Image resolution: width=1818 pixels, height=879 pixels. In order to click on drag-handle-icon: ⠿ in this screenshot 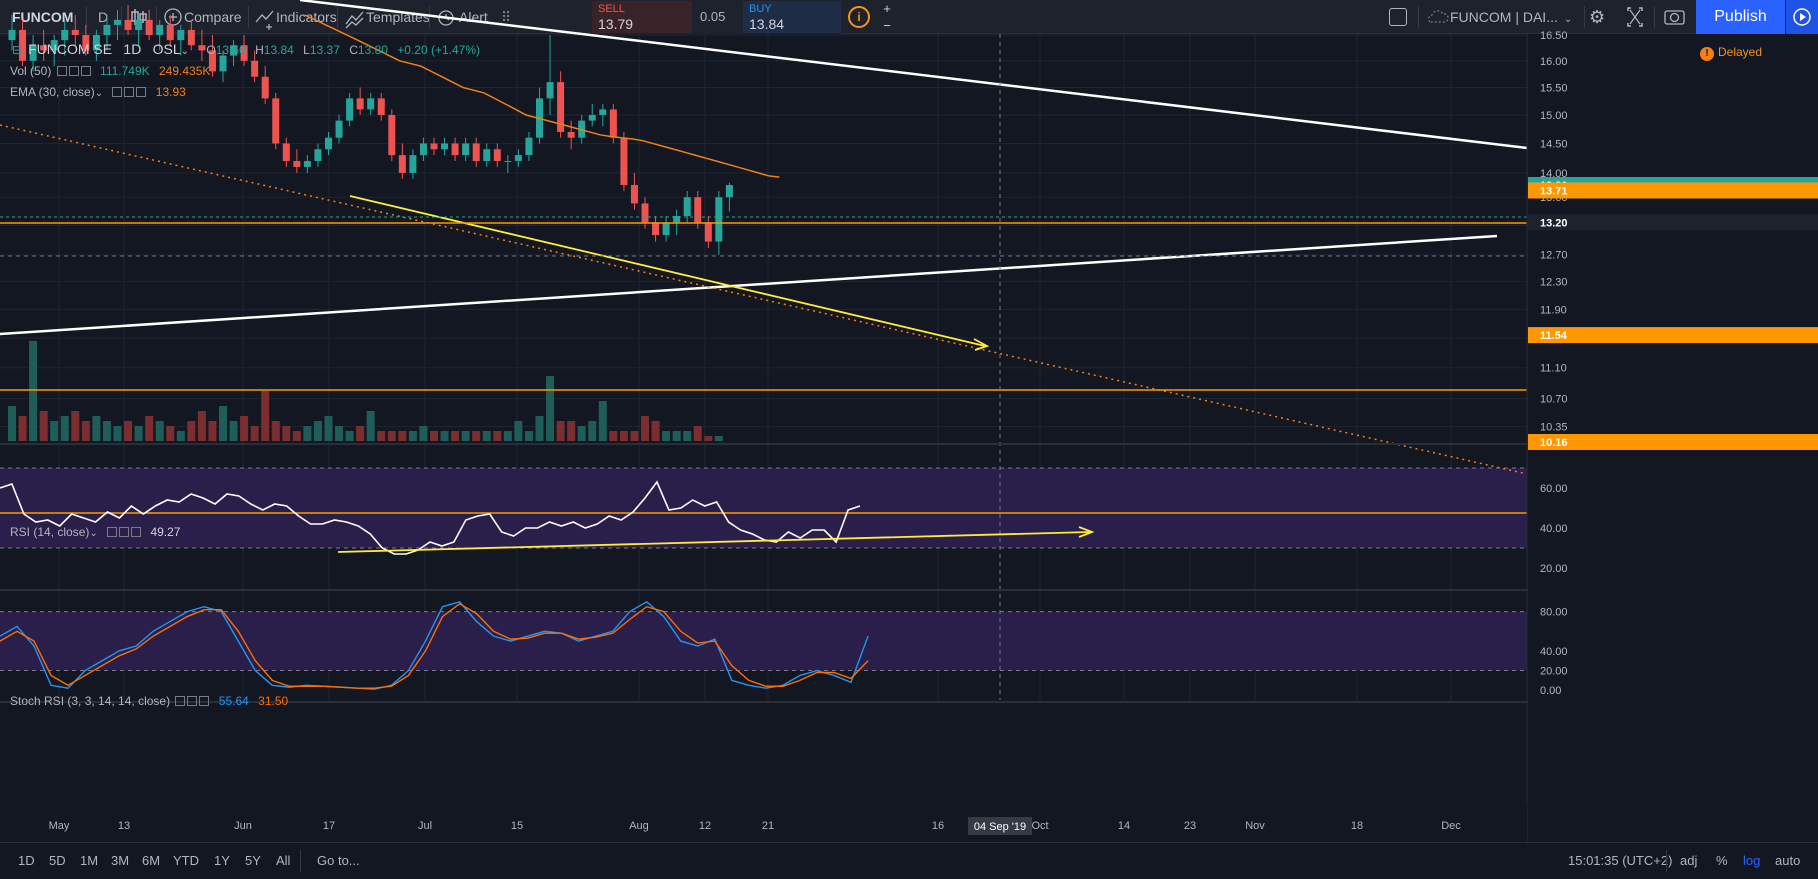, I will do `click(506, 17)`.